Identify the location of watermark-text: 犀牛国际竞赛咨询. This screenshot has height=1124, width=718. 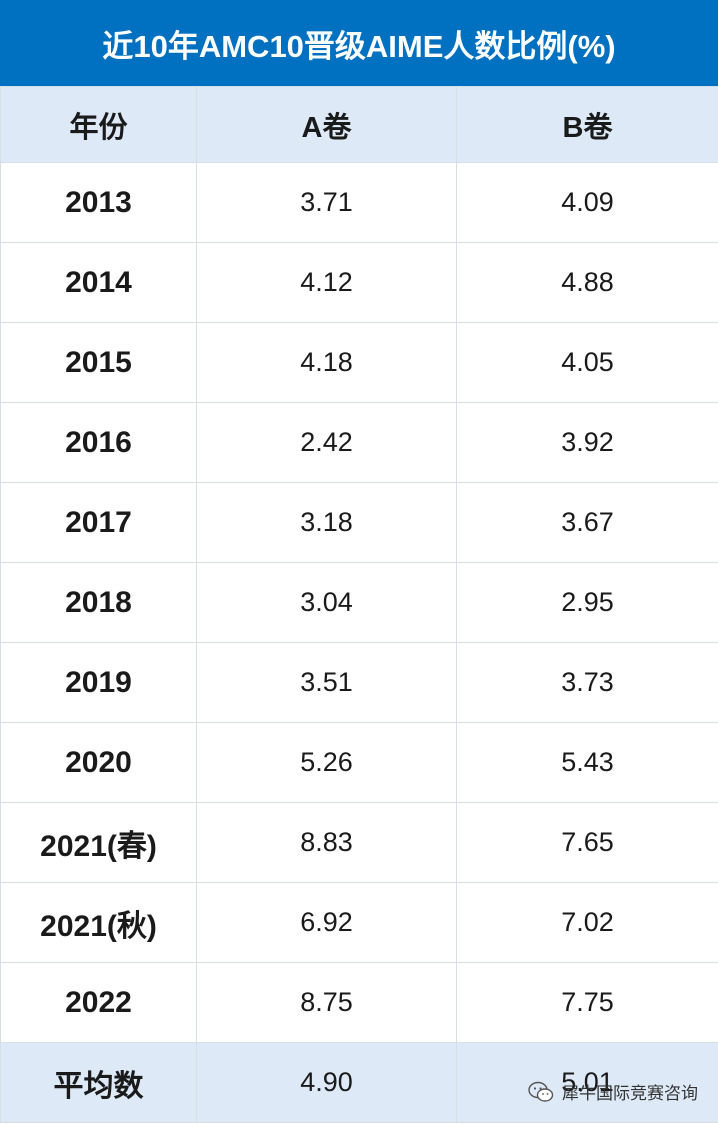
(630, 1093).